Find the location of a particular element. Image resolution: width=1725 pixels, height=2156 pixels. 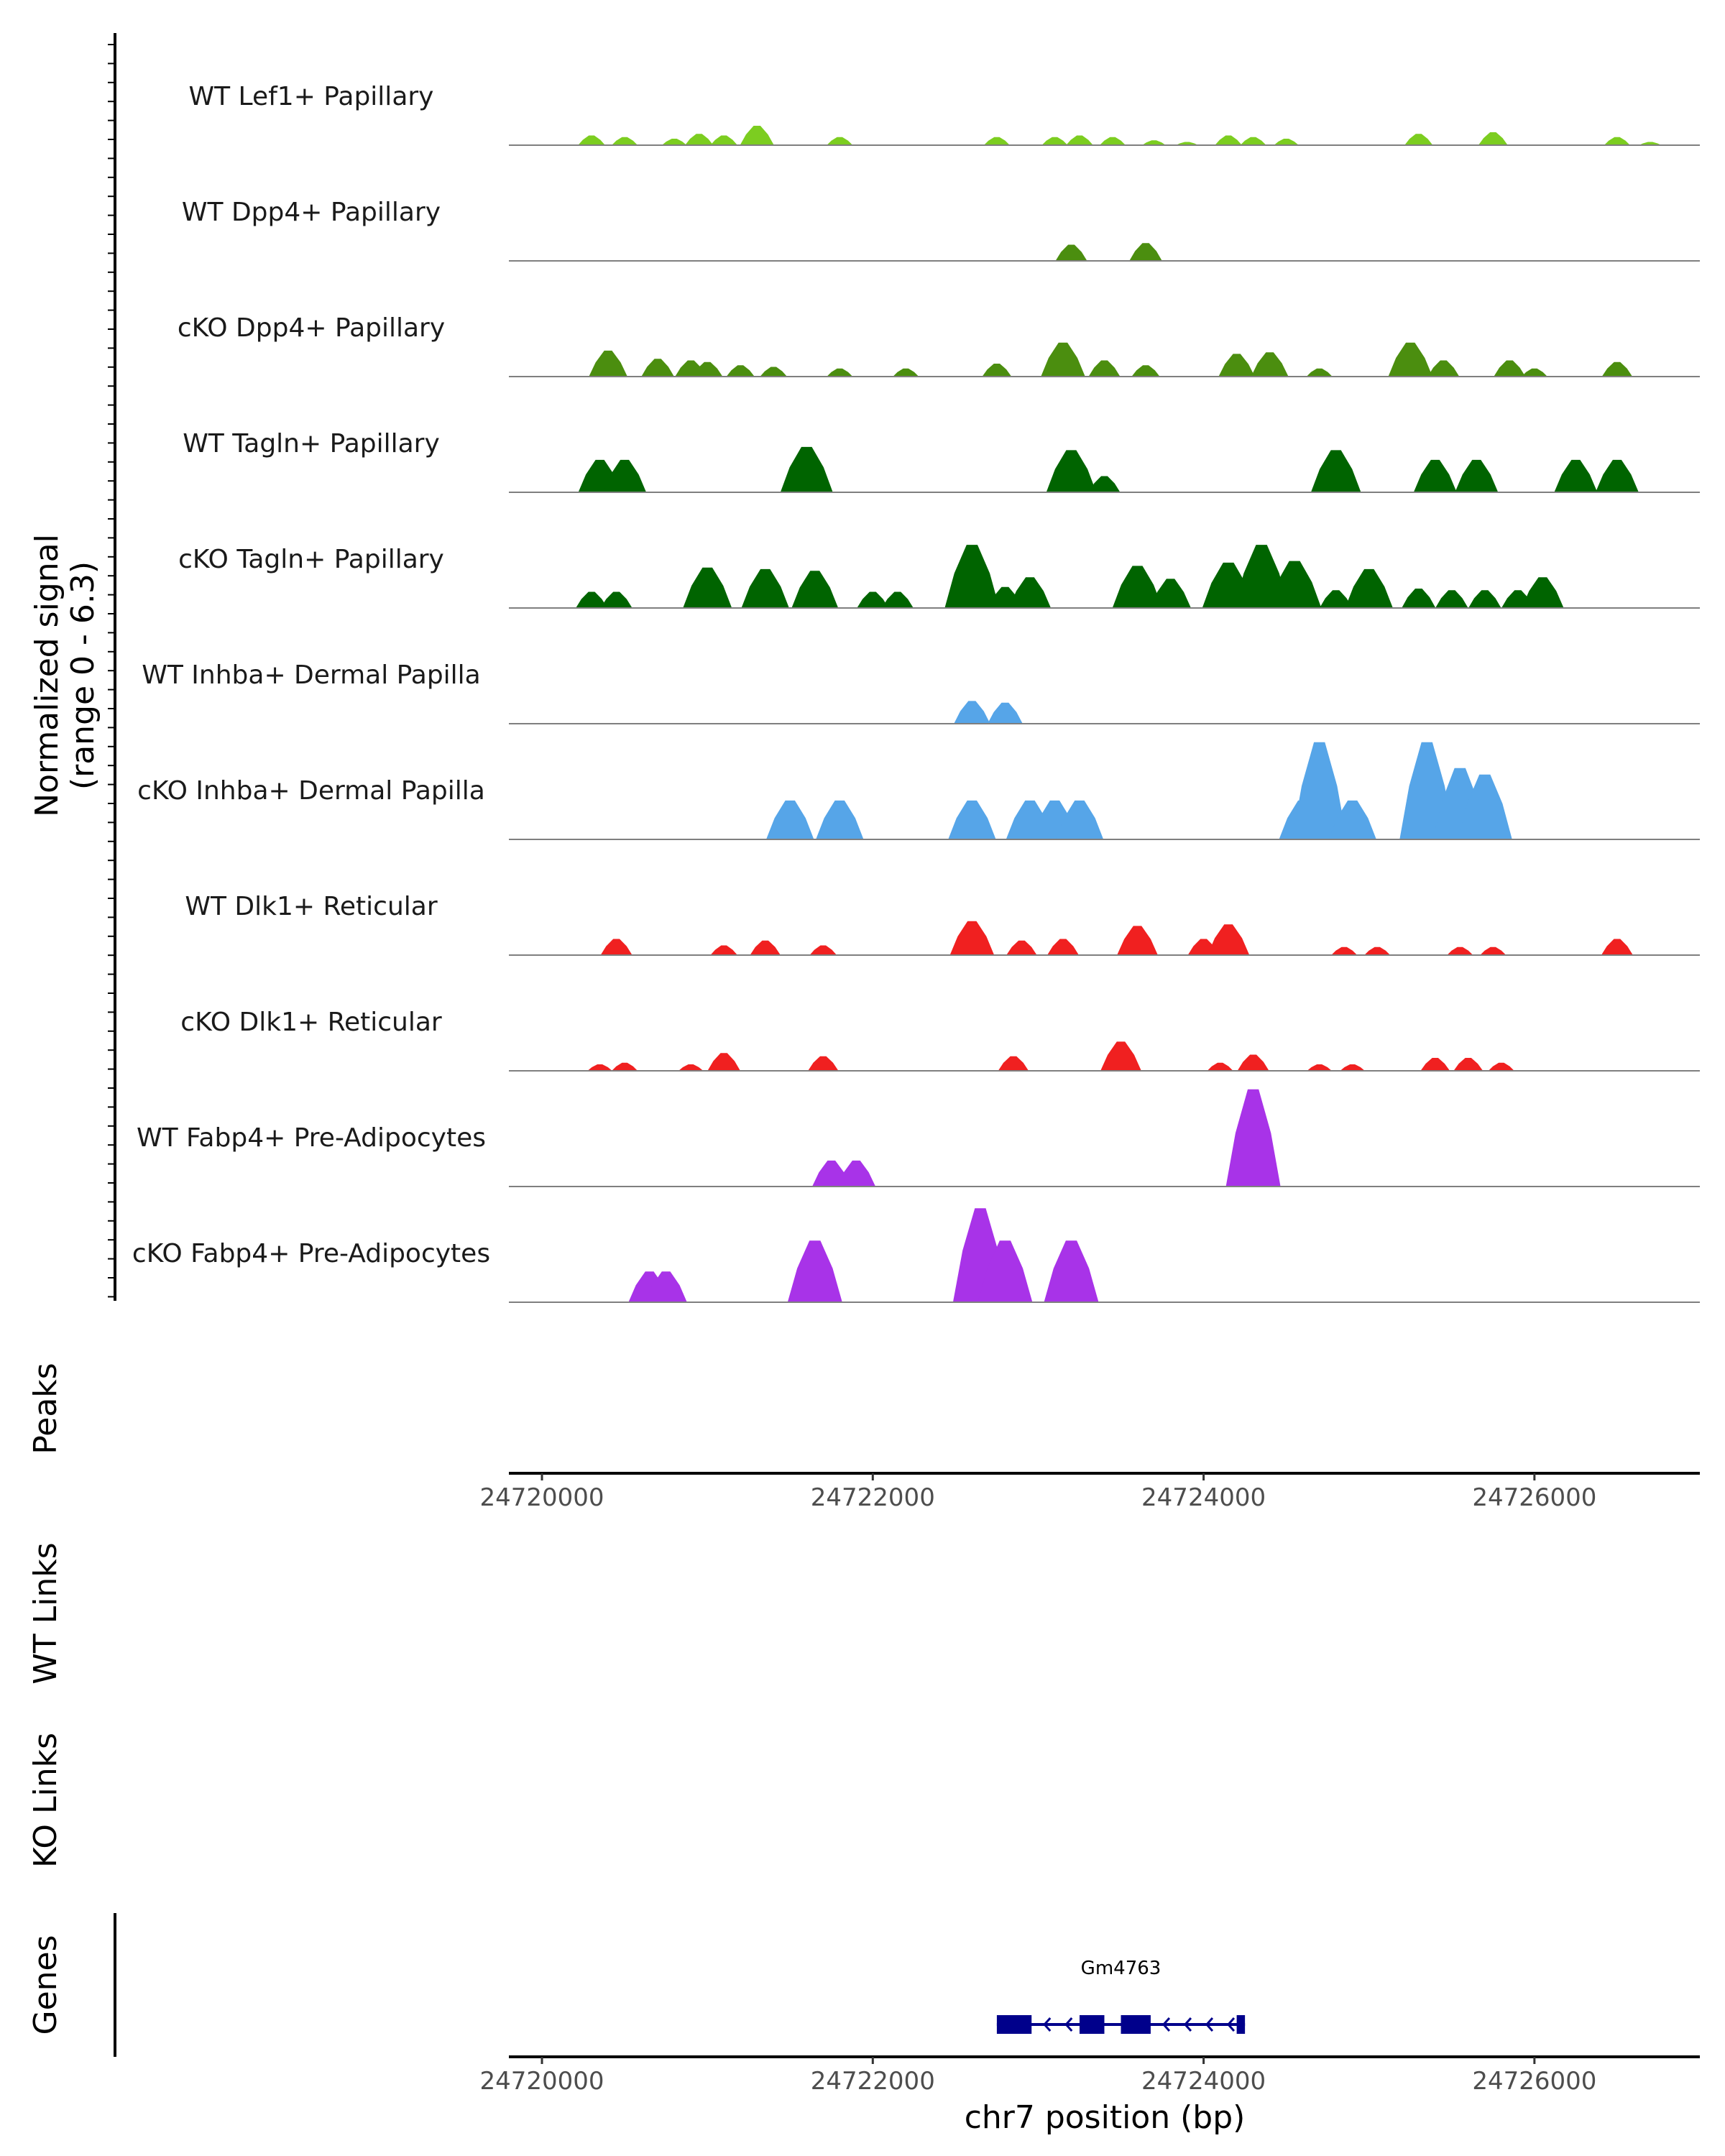

track-label: cKO Tagln+ Papillary is located at coordinates (311, 560).